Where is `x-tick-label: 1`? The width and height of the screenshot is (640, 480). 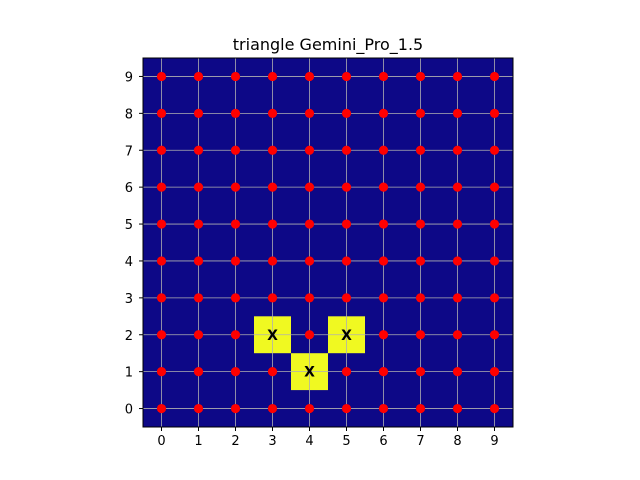 x-tick-label: 1 is located at coordinates (198, 441).